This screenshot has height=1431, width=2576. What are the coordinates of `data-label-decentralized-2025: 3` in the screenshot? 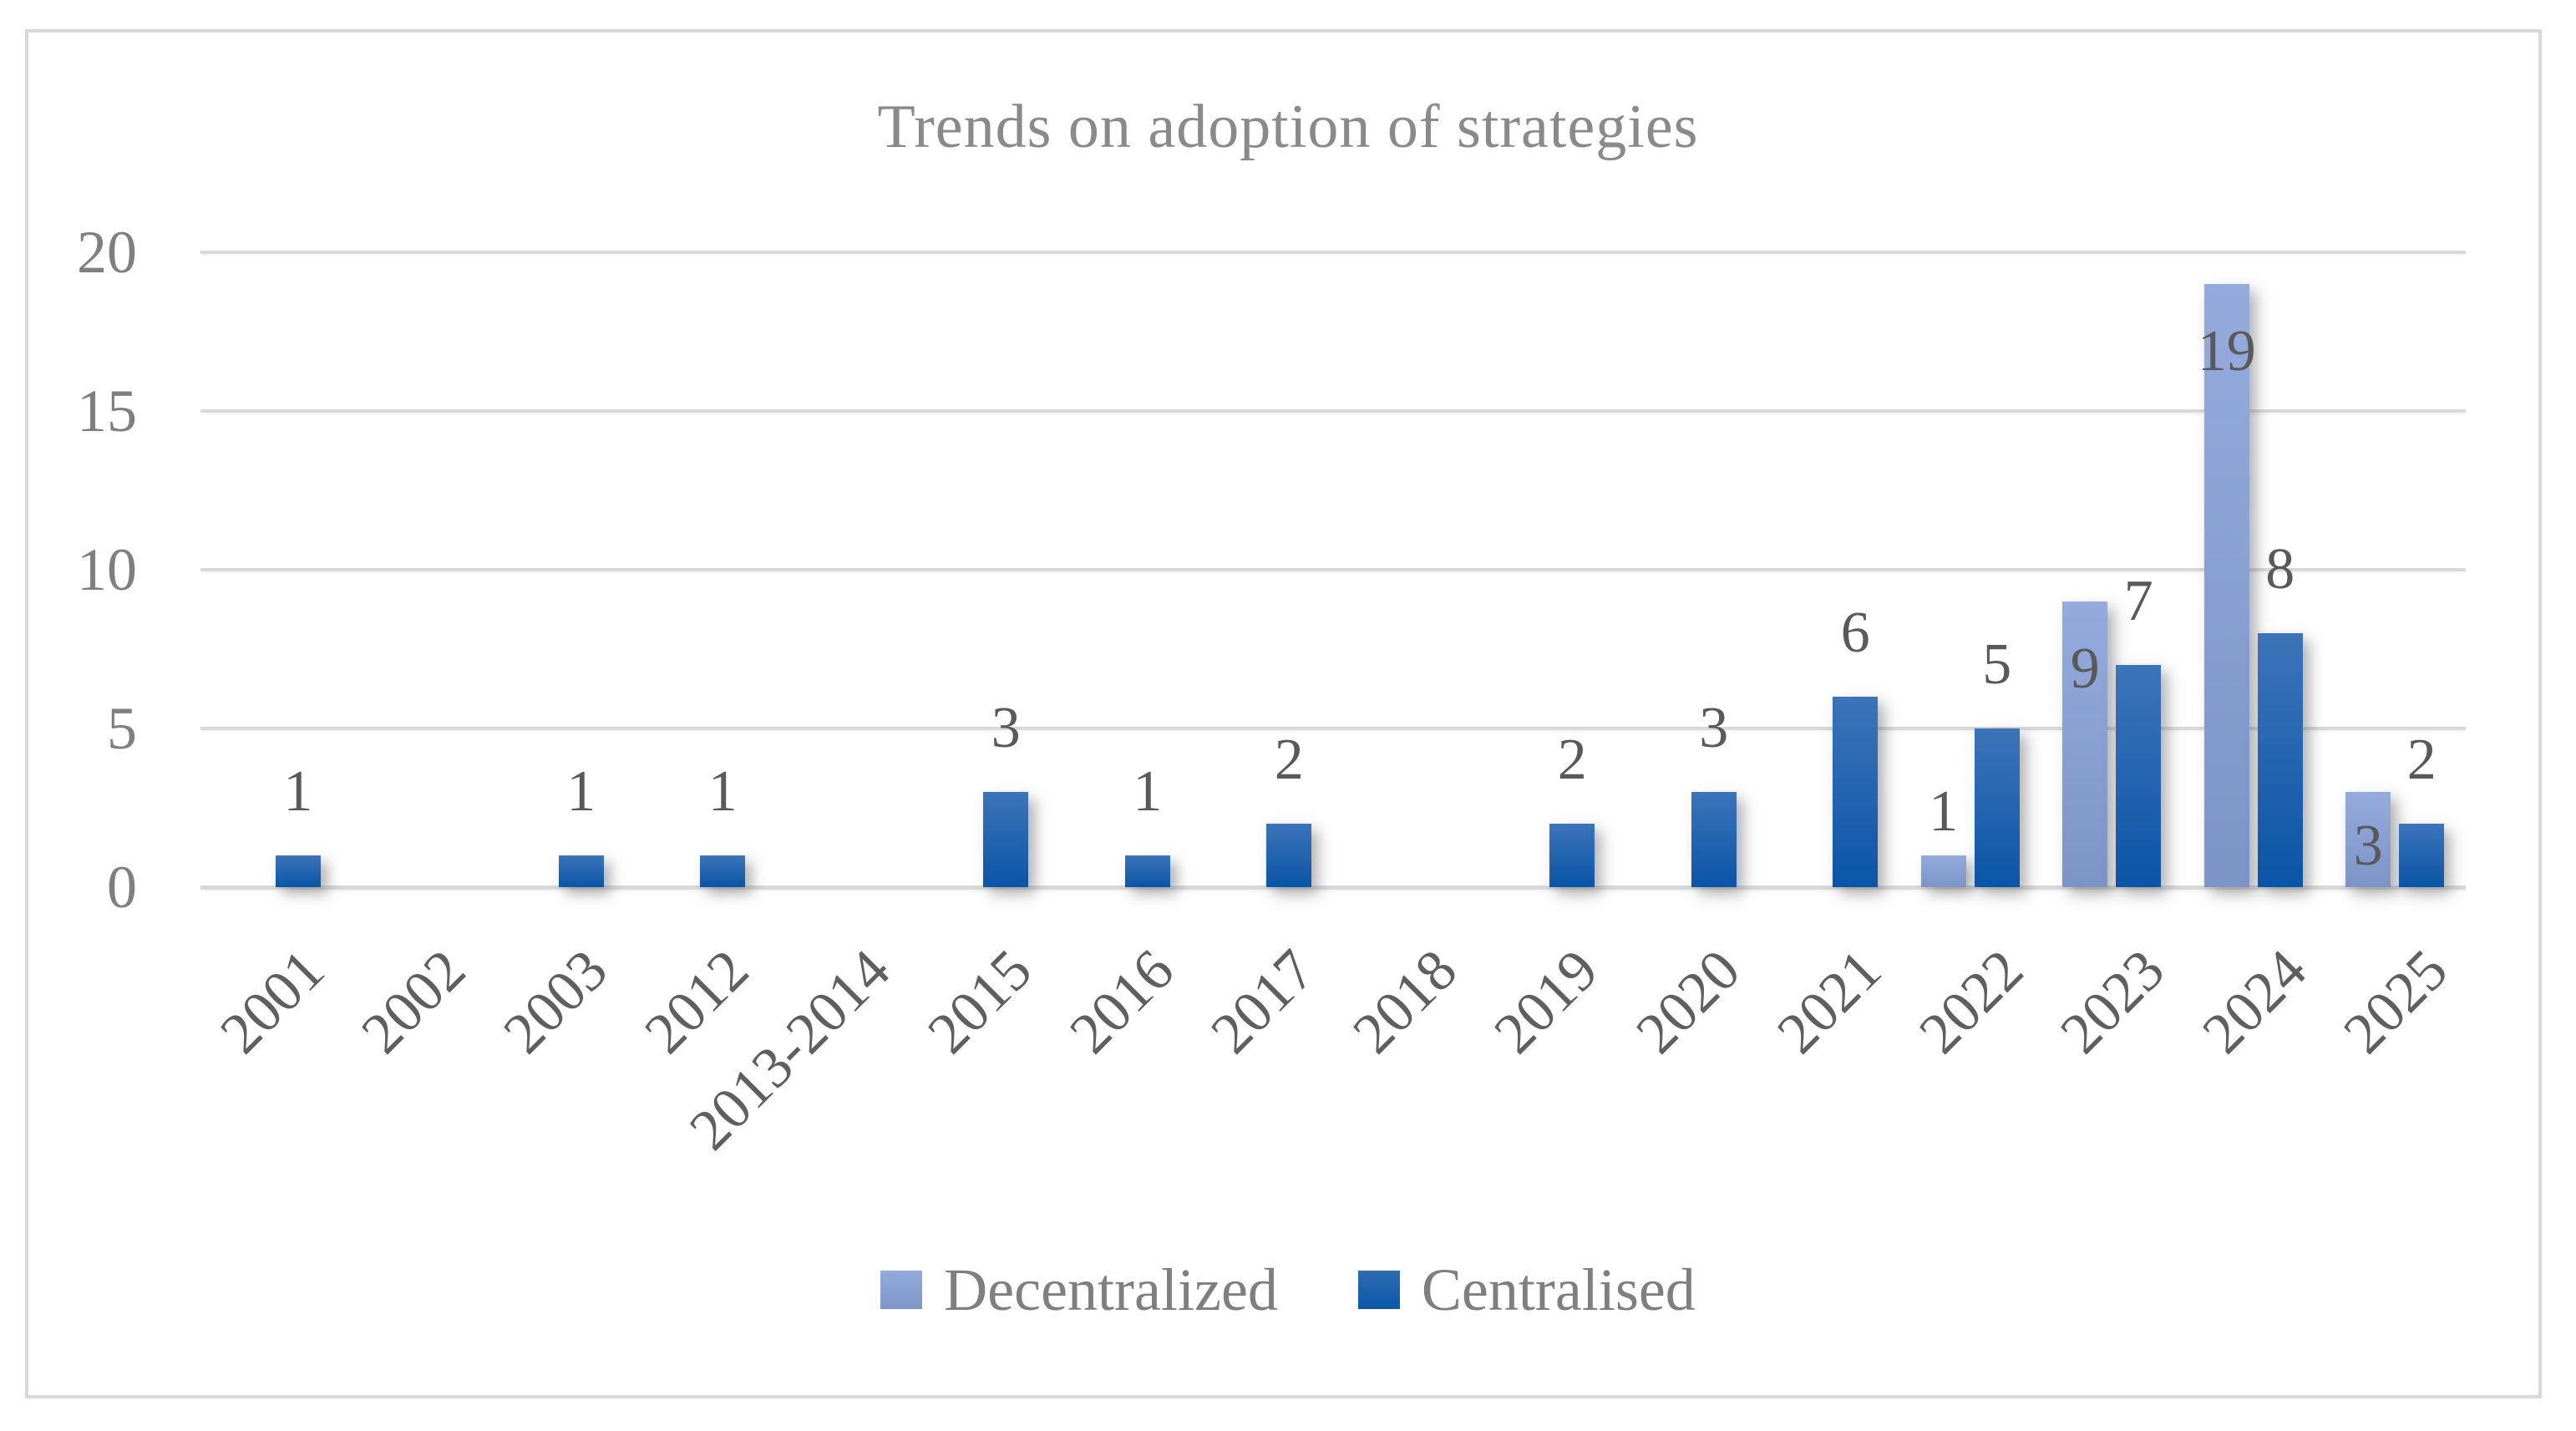 It's located at (2368, 845).